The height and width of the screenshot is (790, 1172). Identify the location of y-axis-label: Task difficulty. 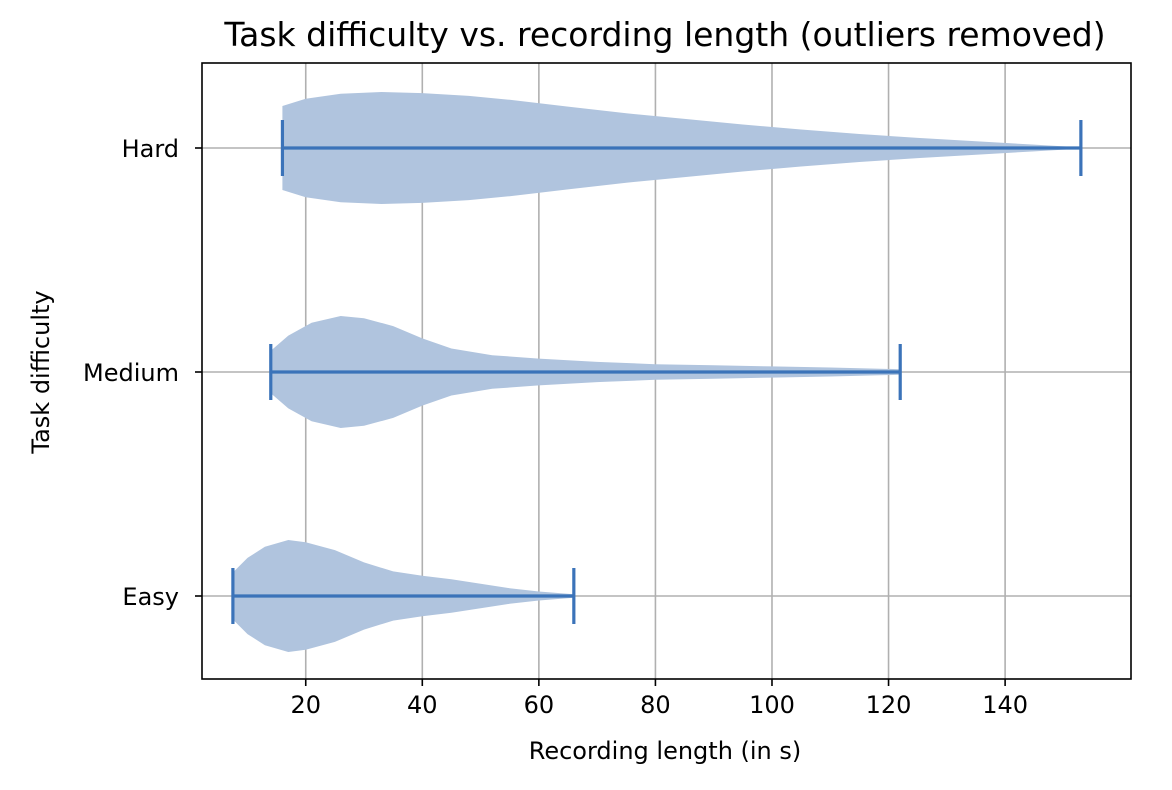
(41, 372).